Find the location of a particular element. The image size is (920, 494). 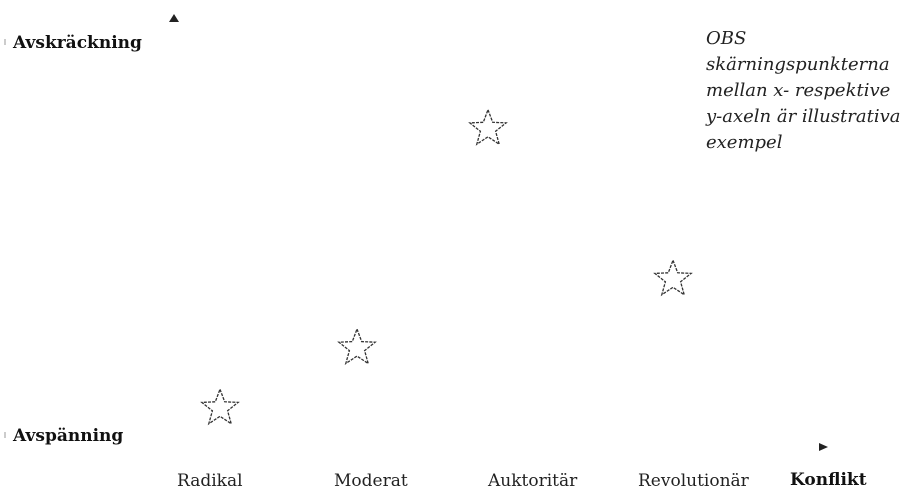

y-axis-bottom-label: Avspänning is located at coordinates (67, 436).